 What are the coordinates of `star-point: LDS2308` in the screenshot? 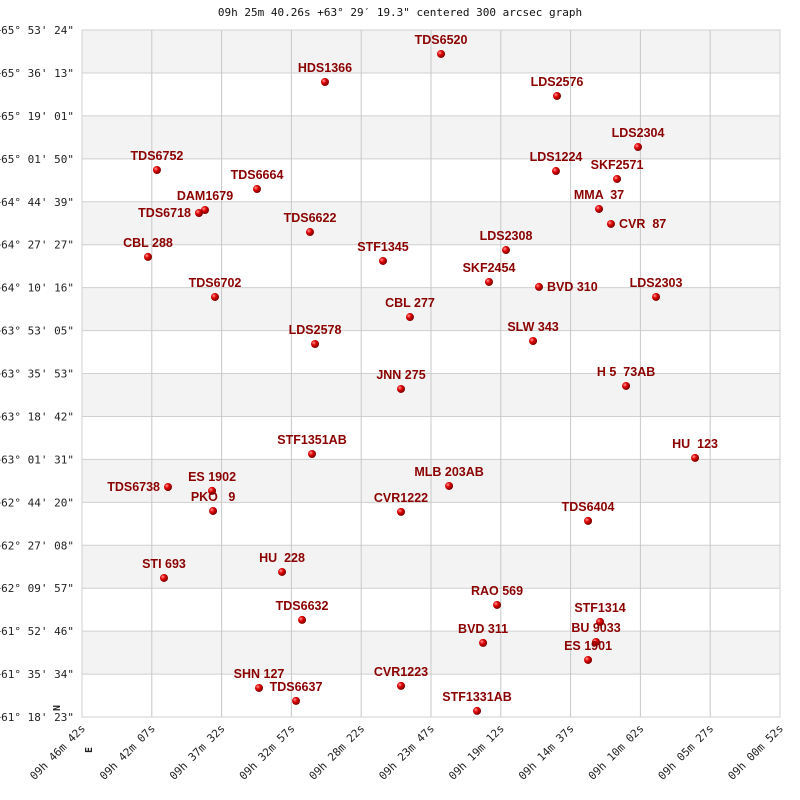 It's located at (506, 242).